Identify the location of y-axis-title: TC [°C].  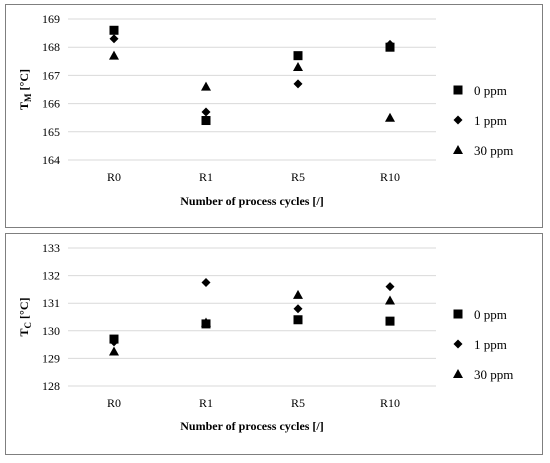
(25, 317).